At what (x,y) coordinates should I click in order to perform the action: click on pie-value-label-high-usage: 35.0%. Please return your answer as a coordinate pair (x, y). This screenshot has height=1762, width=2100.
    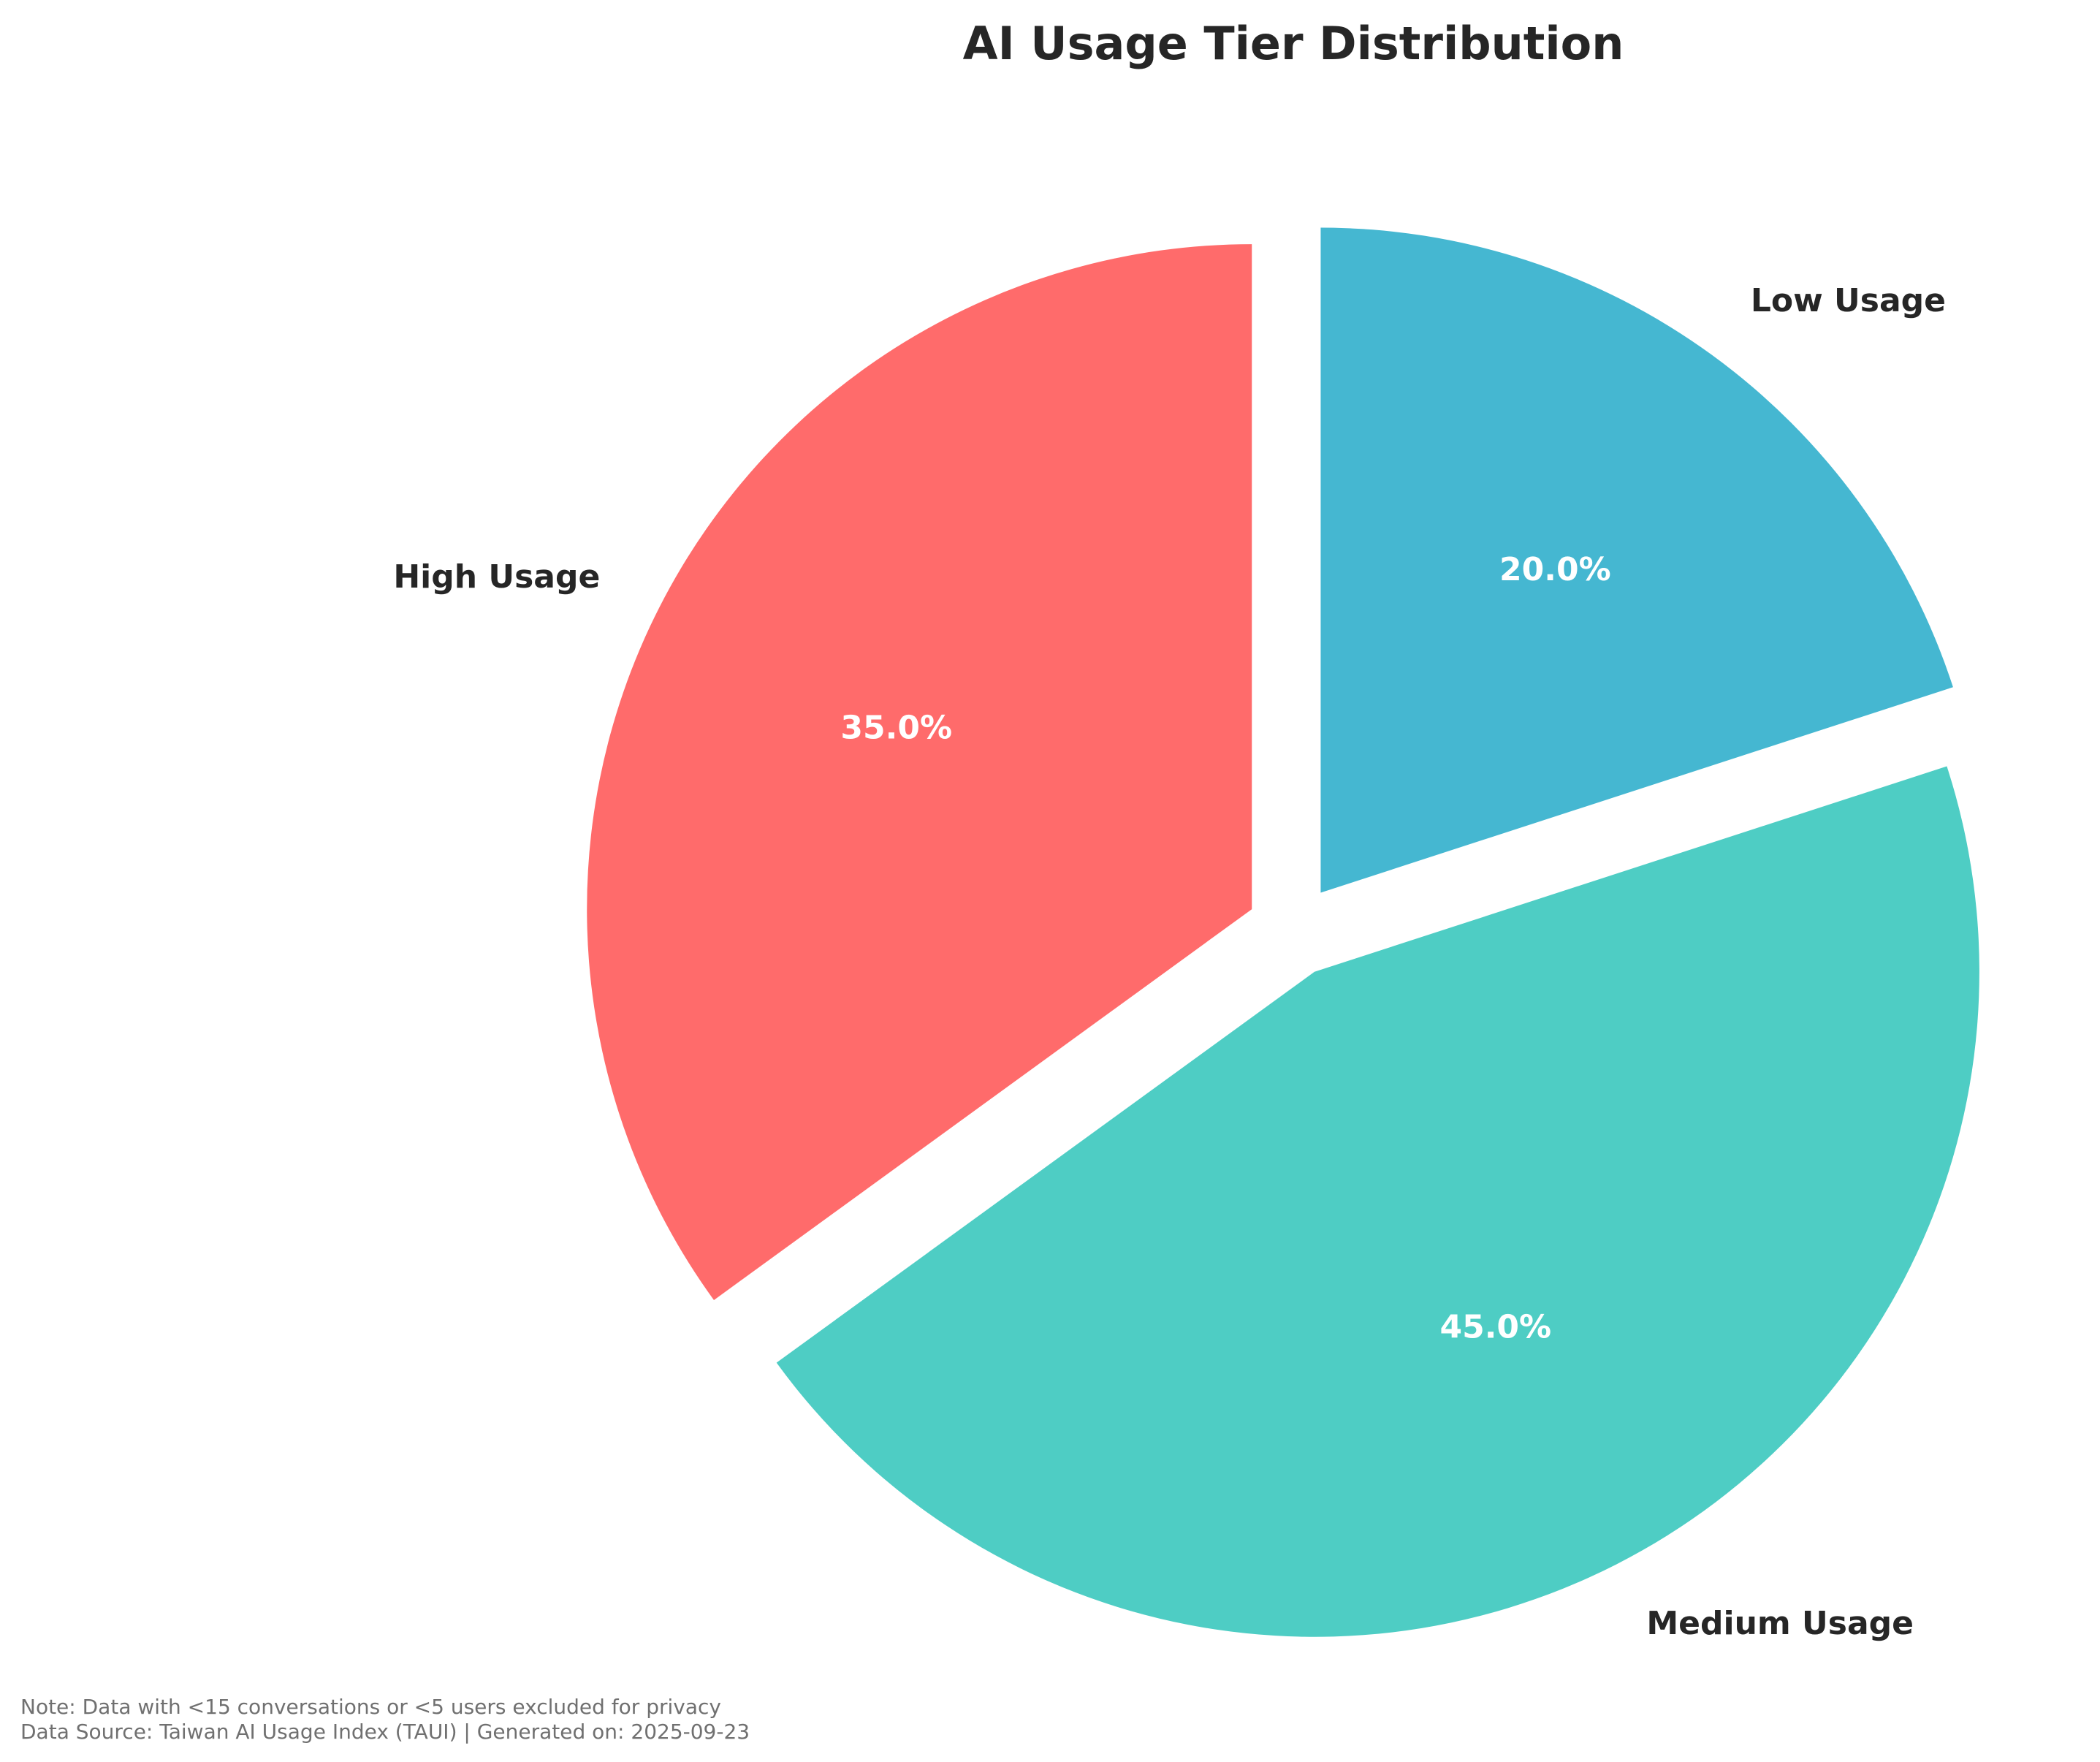
    Looking at the image, I should click on (896, 728).